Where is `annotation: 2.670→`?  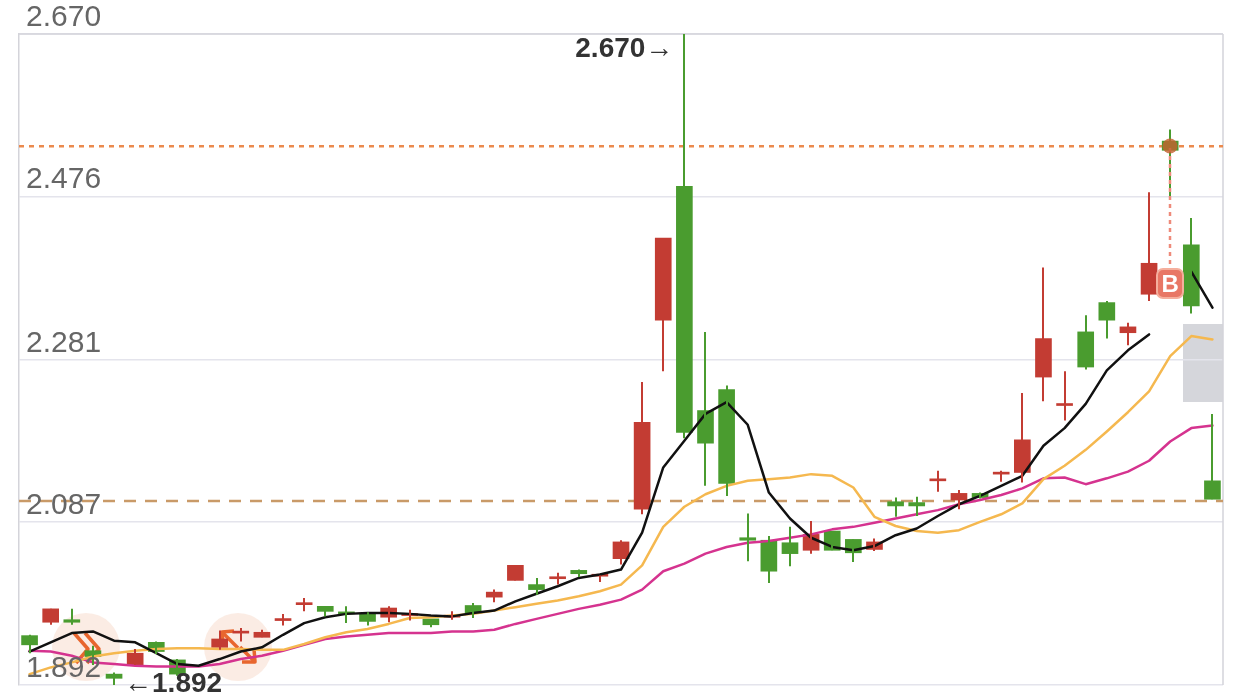
annotation: 2.670→ is located at coordinates (624, 47).